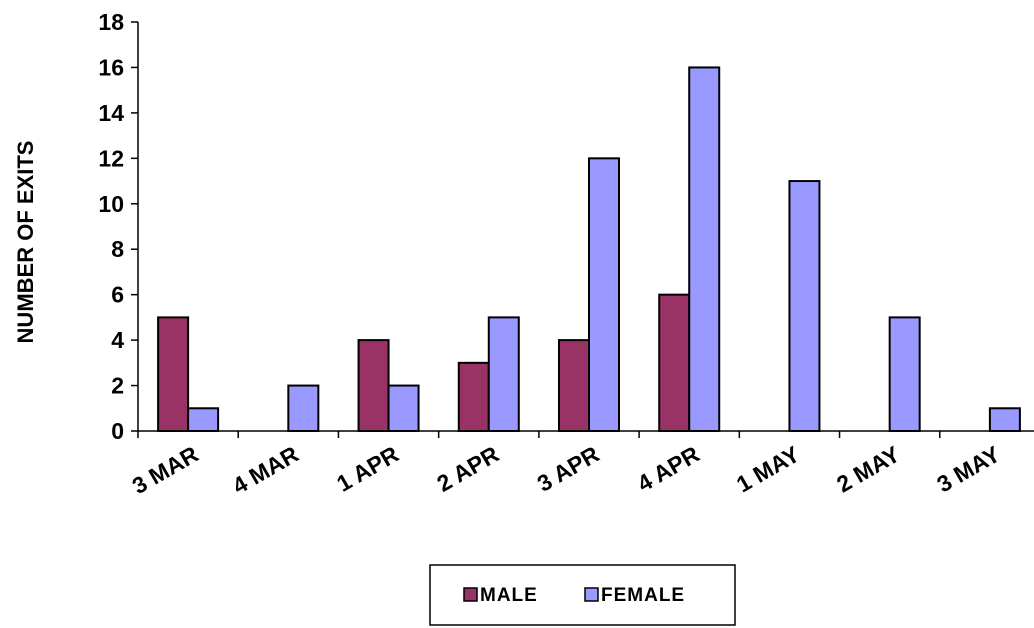 The width and height of the screenshot is (1034, 628). Describe the element at coordinates (165, 470) in the screenshot. I see `x-tick-label: 3 MAR` at that location.